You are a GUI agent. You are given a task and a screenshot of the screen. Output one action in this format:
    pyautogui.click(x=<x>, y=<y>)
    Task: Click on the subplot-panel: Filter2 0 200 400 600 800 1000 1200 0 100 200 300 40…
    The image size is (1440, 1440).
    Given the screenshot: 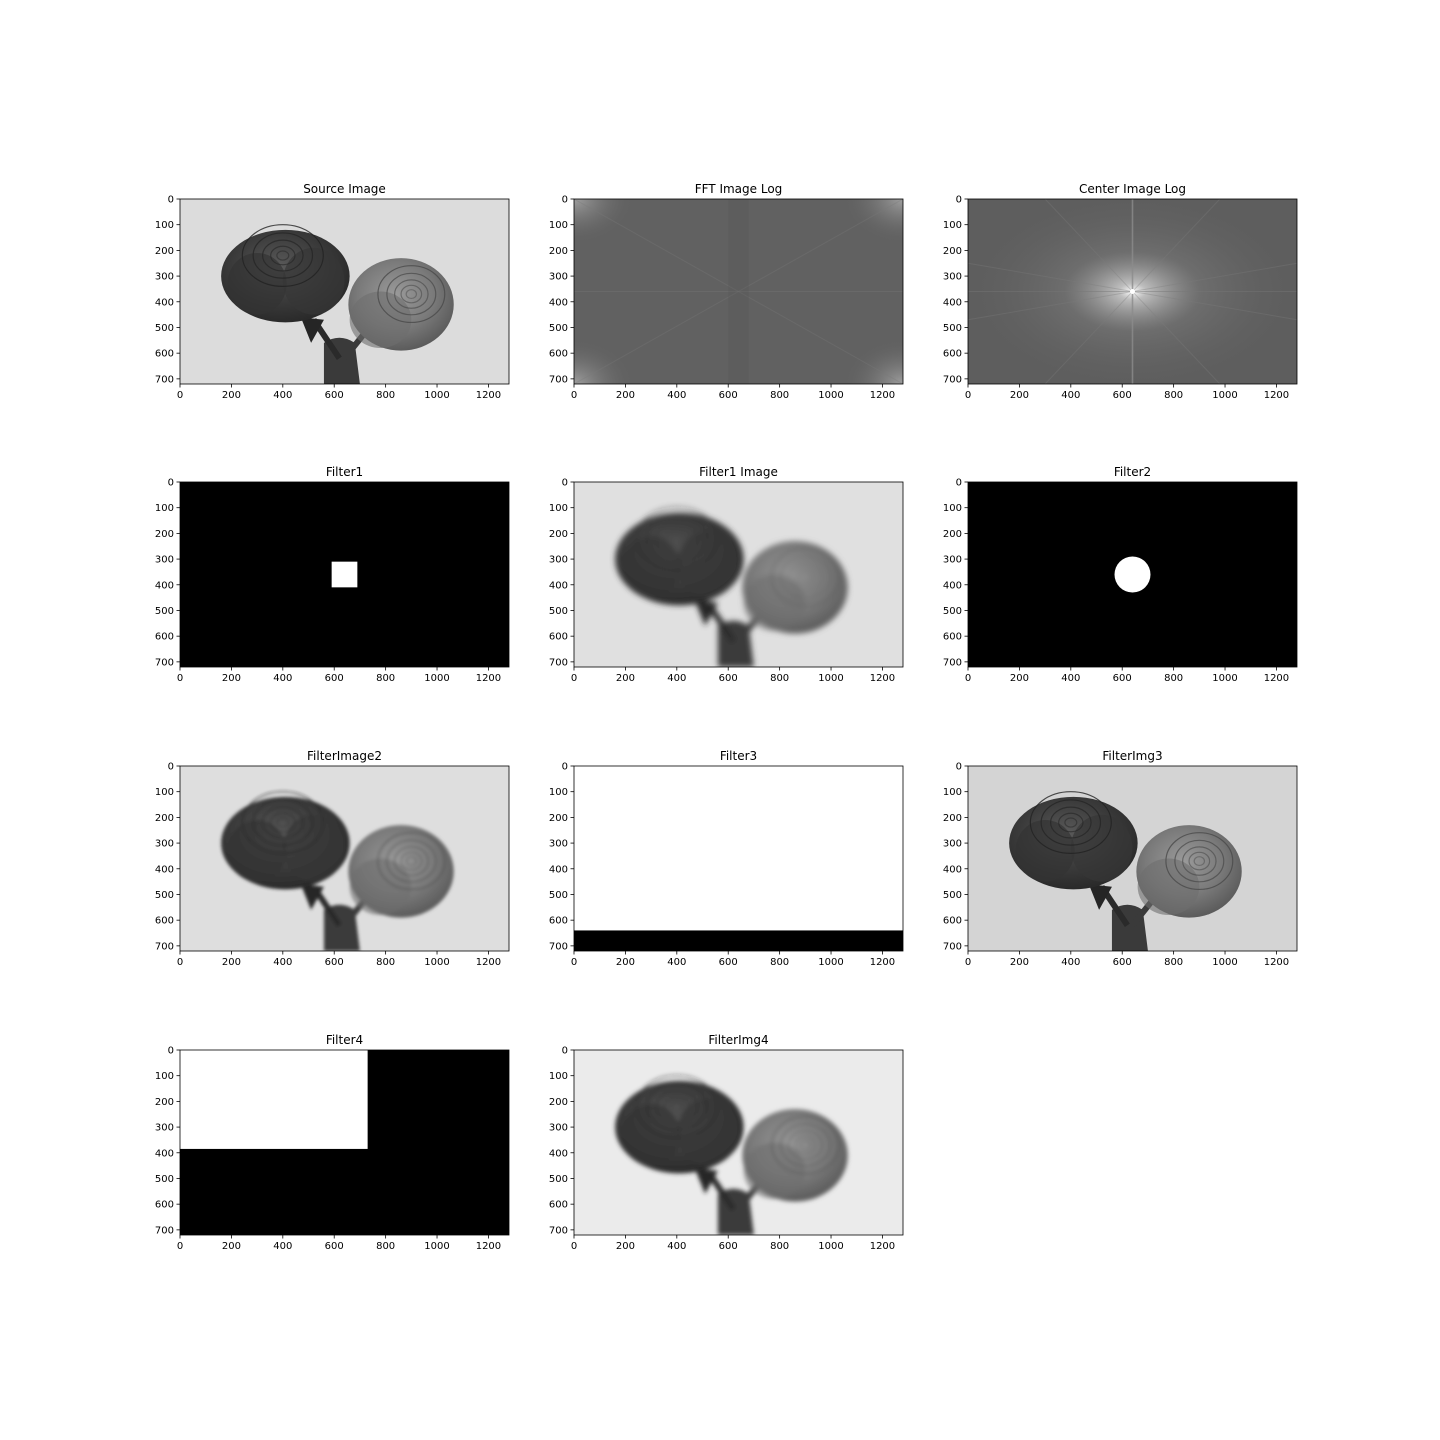 What is the action you would take?
    pyautogui.click(x=1120, y=574)
    